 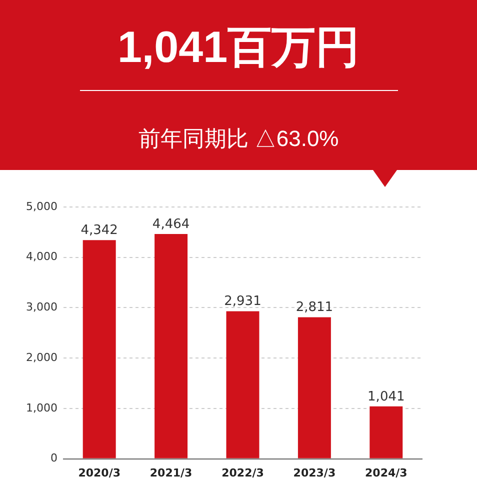 What do you see at coordinates (243, 473) in the screenshot?
I see `x-tick-label: 2022/3` at bounding box center [243, 473].